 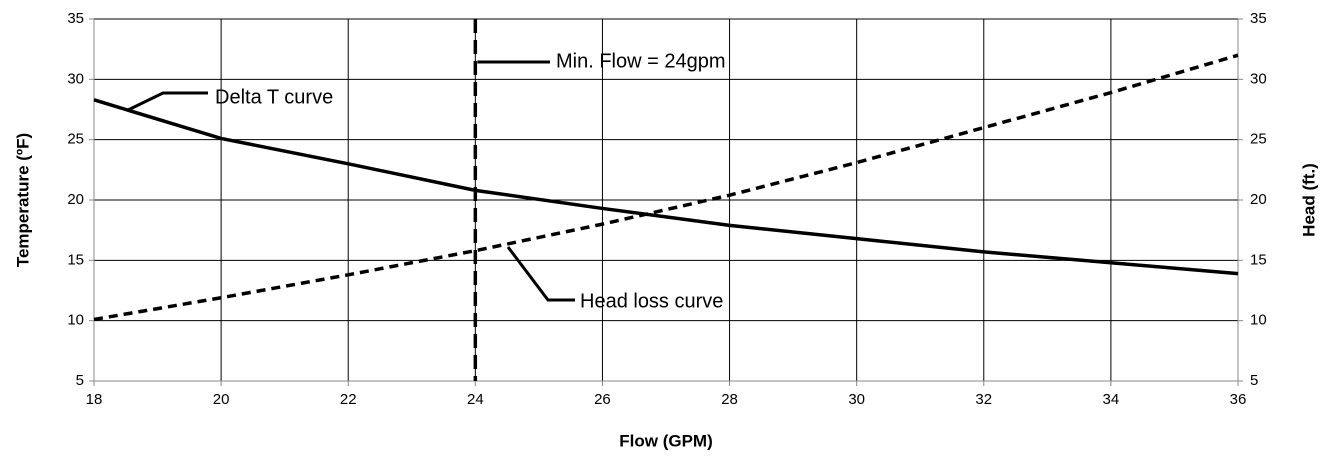 What do you see at coordinates (641, 61) in the screenshot?
I see `annotation: Min. Flow = 24gpm` at bounding box center [641, 61].